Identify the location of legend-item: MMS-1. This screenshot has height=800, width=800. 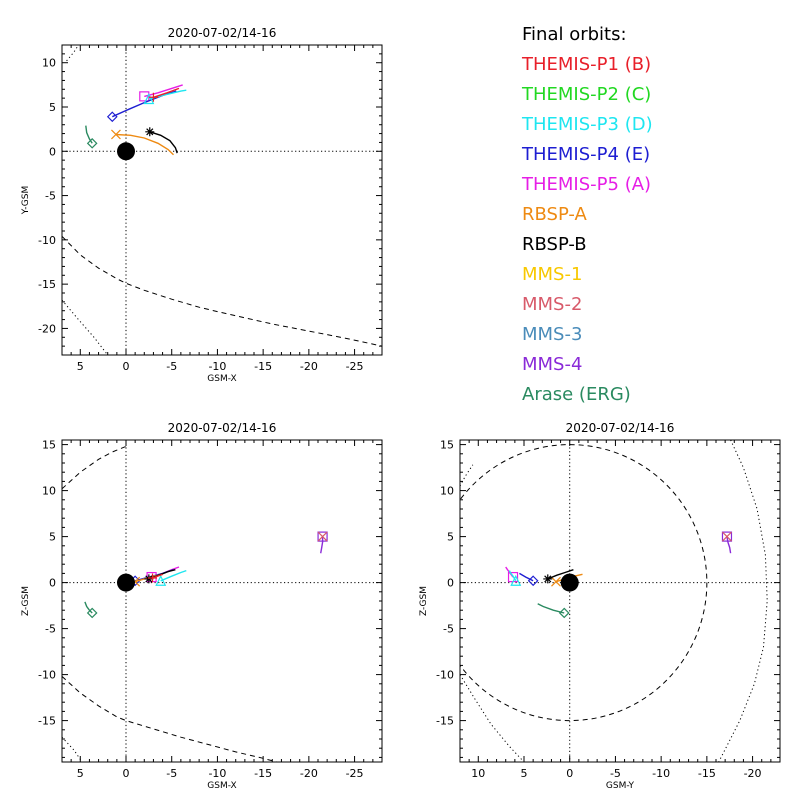
(552, 274).